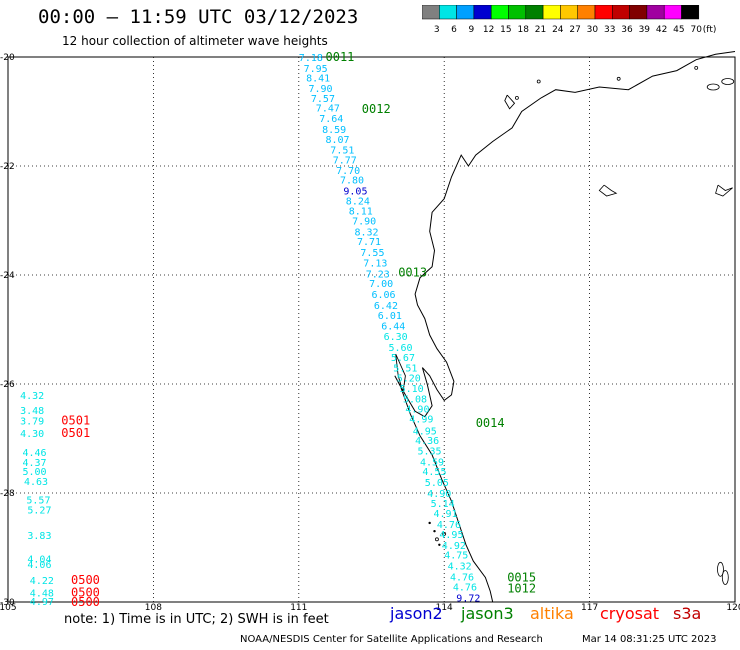 This screenshot has width=740, height=650. What do you see at coordinates (401, 348) in the screenshot?
I see `swh-value-label: 5.60` at bounding box center [401, 348].